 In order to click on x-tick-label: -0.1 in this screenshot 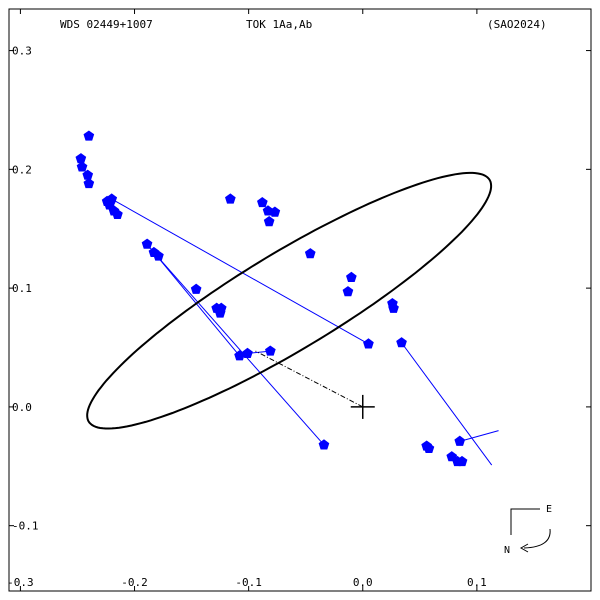, I will do `click(248, 582)`.